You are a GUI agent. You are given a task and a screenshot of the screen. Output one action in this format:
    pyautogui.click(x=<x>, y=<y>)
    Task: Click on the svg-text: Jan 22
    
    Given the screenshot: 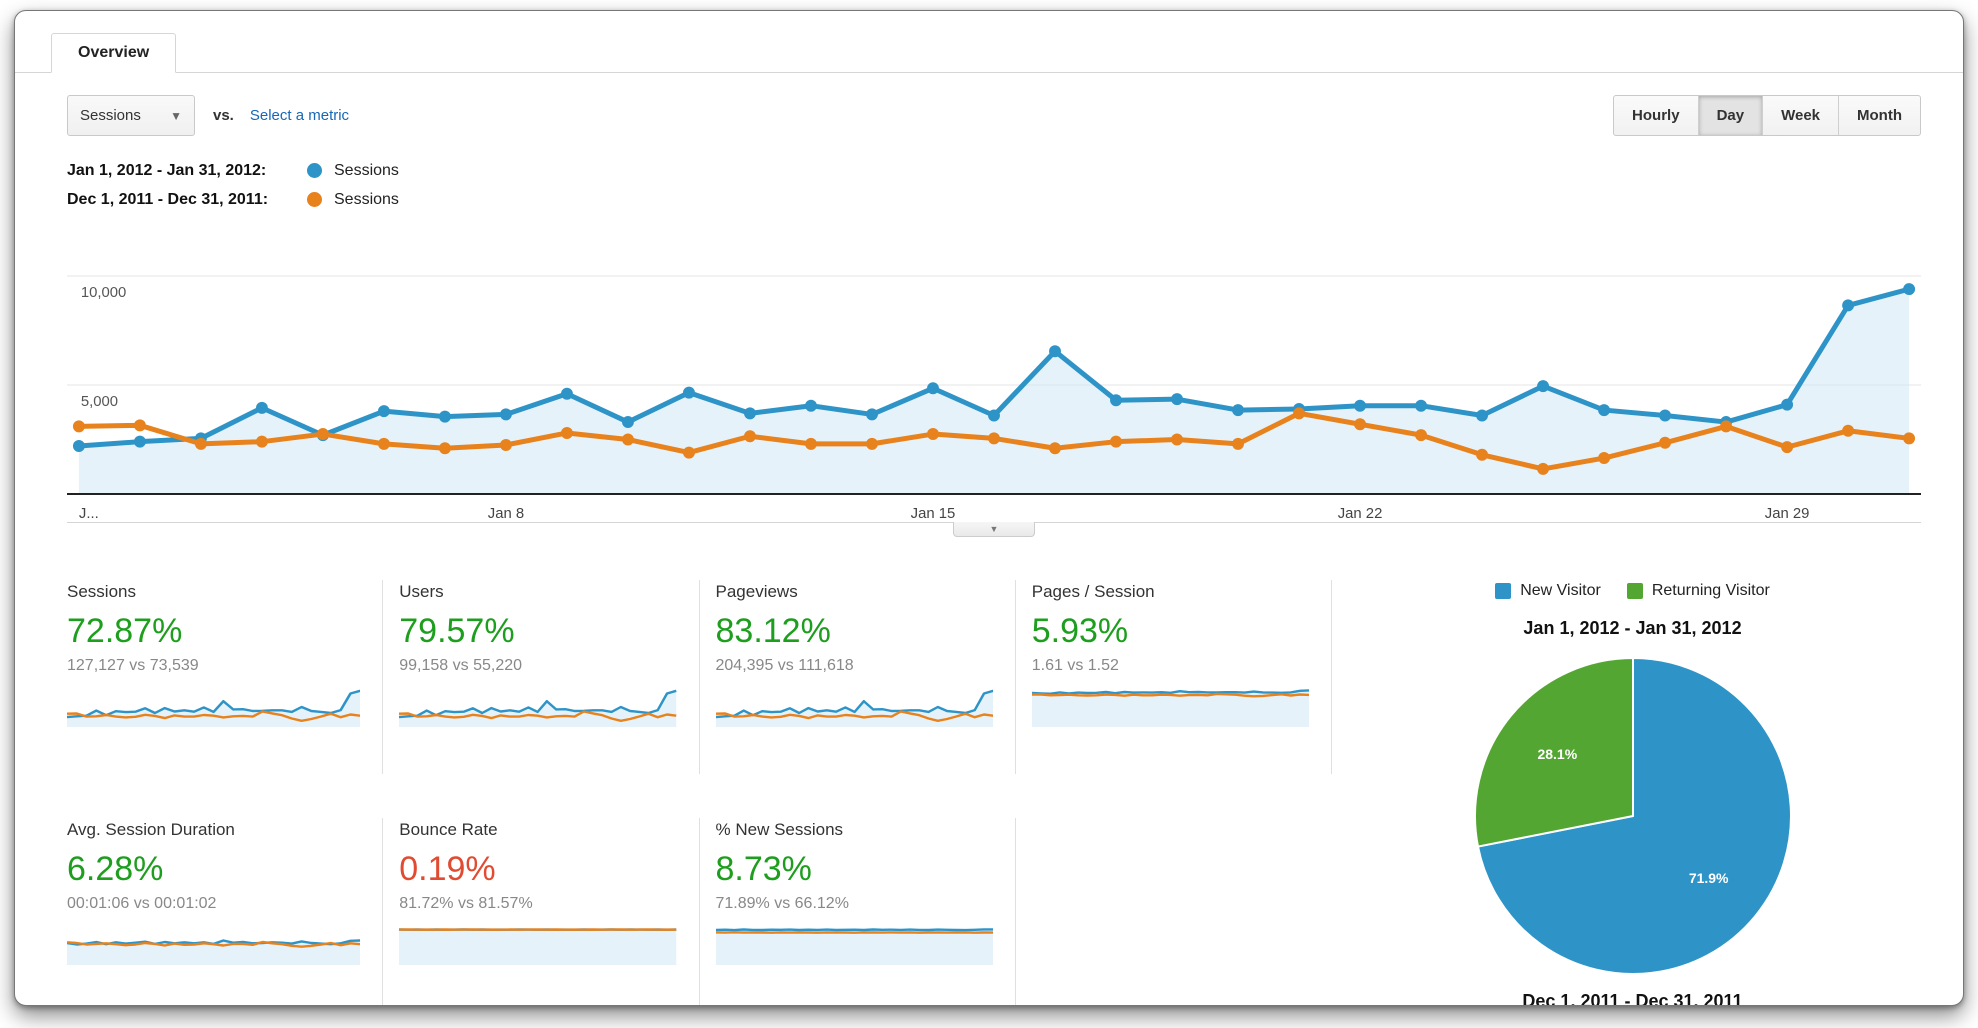 What is the action you would take?
    pyautogui.click(x=1360, y=513)
    